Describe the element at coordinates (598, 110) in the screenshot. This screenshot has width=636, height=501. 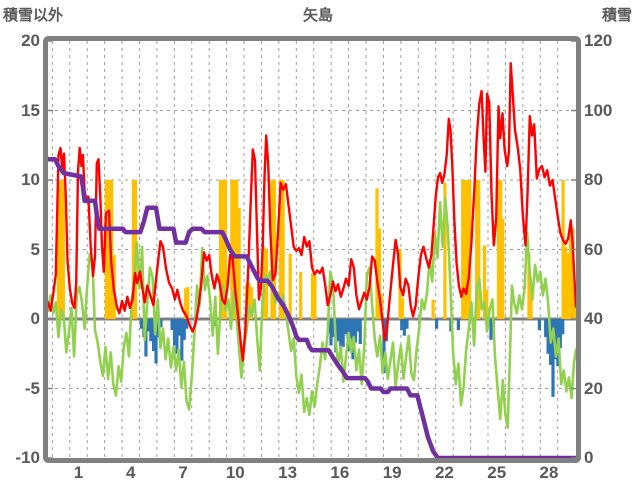
I see `right-axis-tick: 100` at that location.